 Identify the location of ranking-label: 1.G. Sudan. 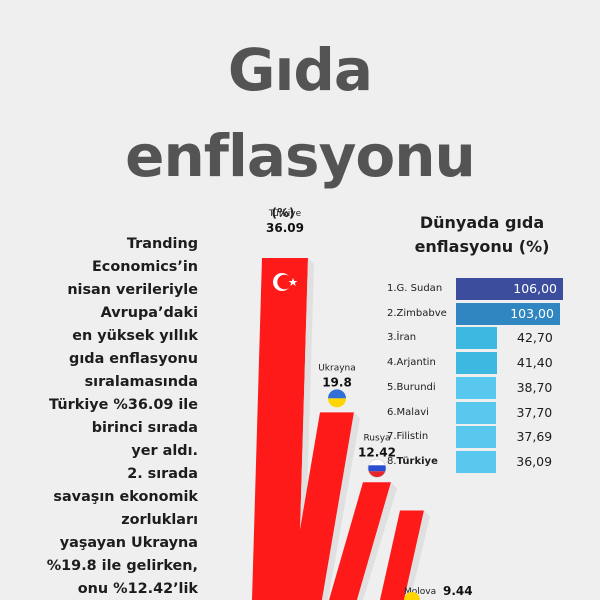
(423, 289).